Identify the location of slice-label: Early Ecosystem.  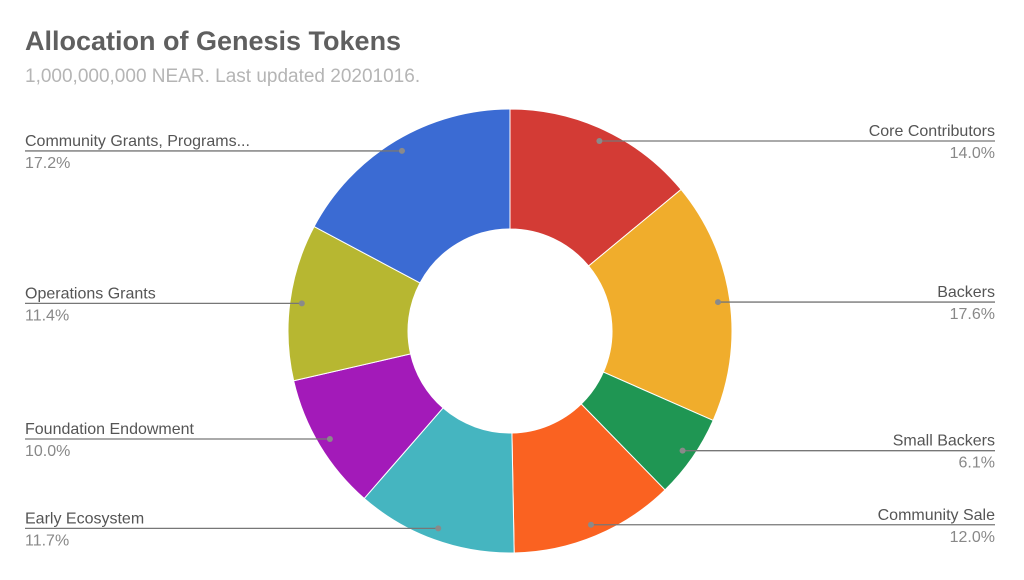
(84, 518).